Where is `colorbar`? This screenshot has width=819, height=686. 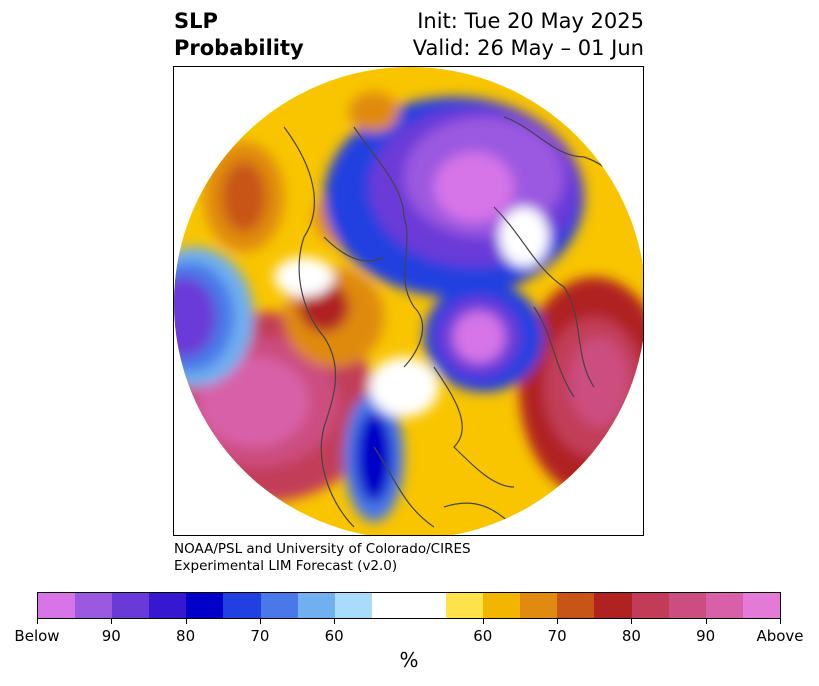
colorbar is located at coordinates (409, 605).